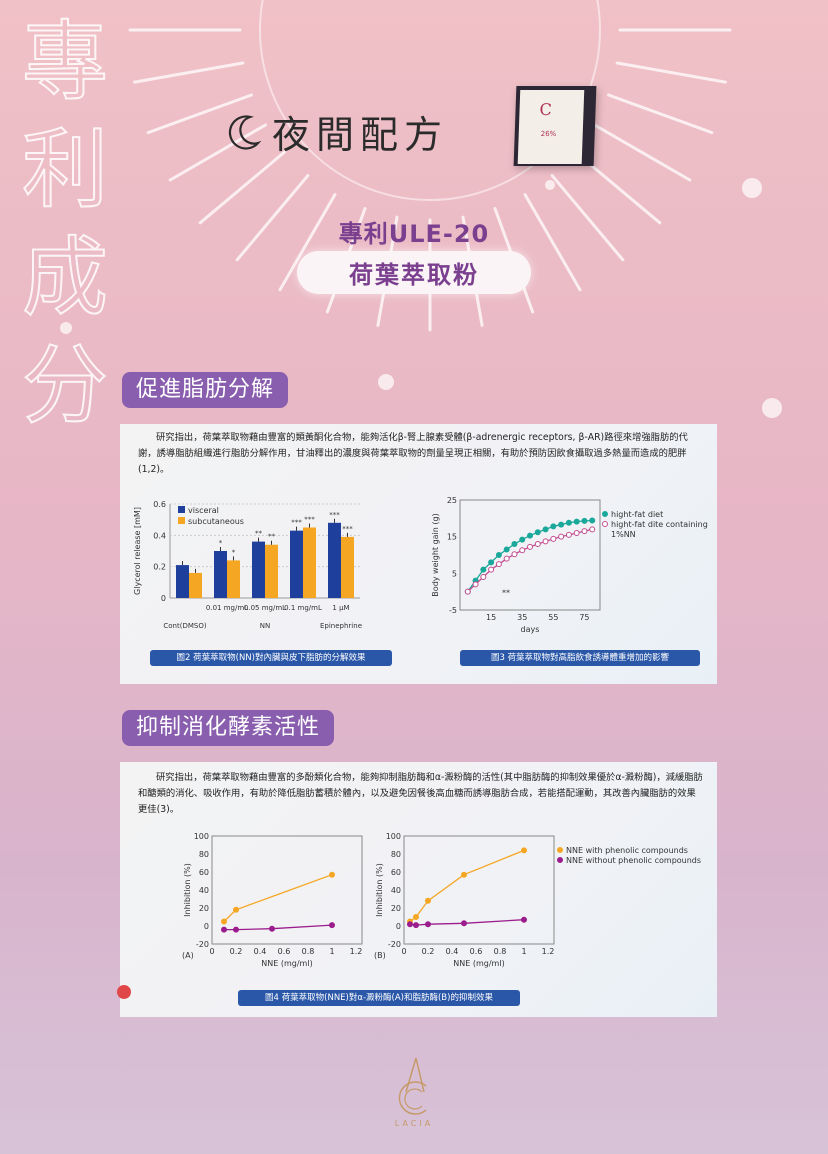 Image resolution: width=828 pixels, height=1154 pixels. Describe the element at coordinates (188, 955) in the screenshot. I see `panel-label: (A)` at that location.